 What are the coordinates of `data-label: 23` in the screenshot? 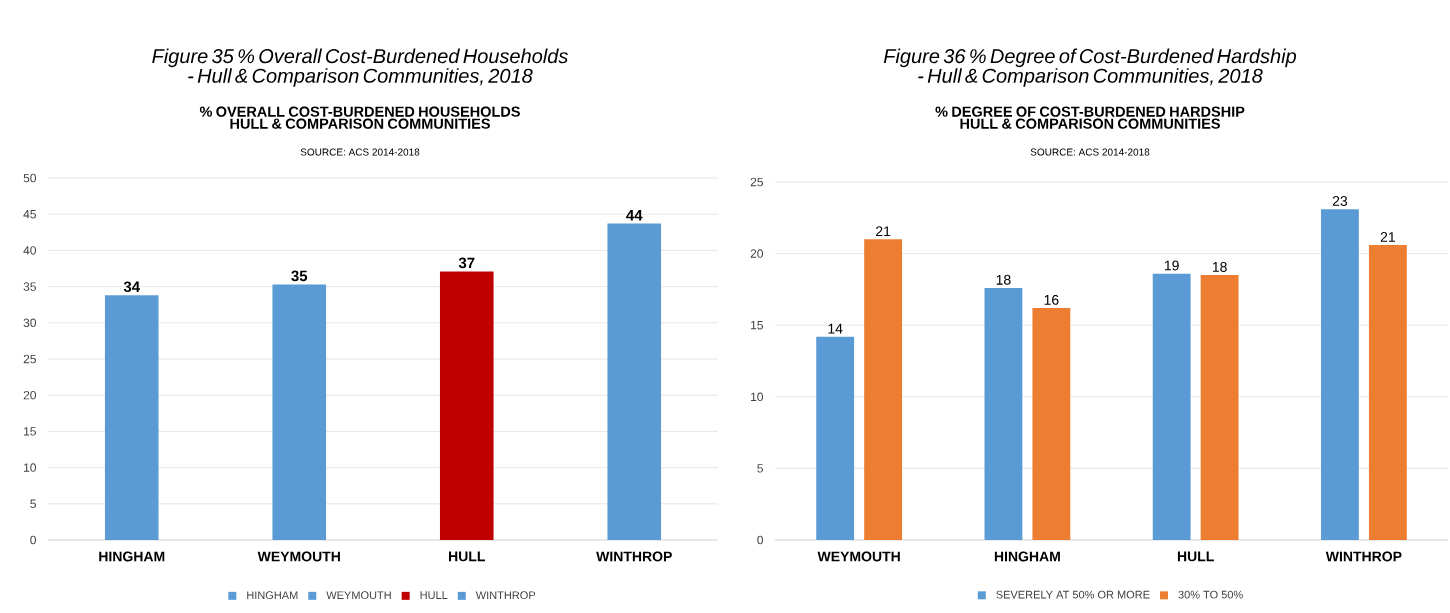 It's located at (1340, 201).